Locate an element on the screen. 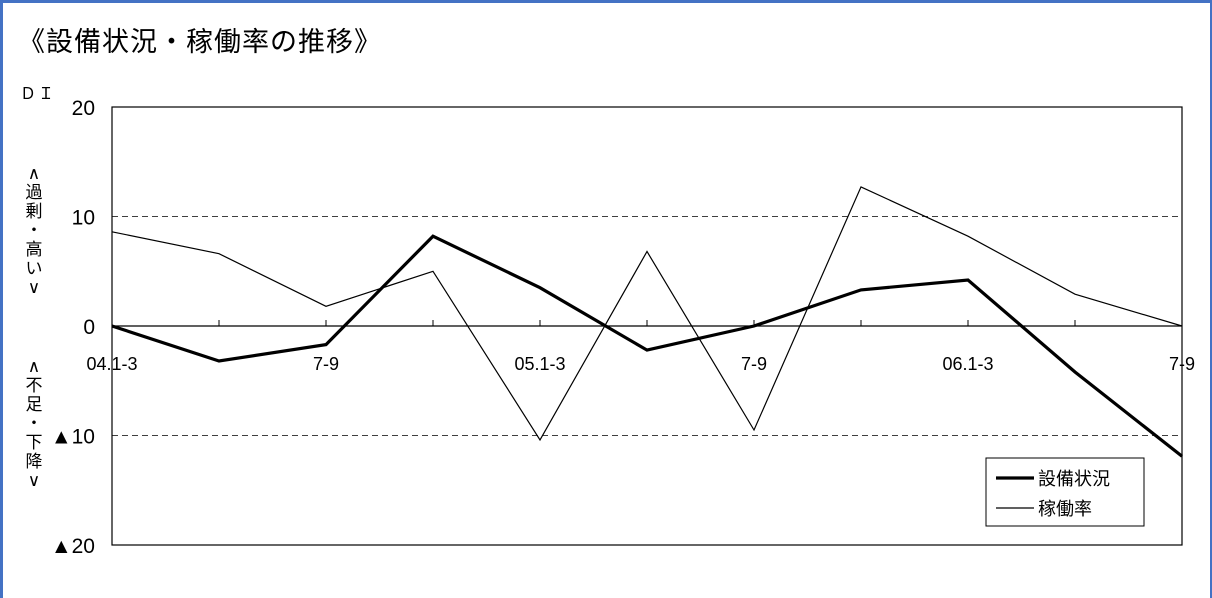 The width and height of the screenshot is (1212, 598). y-tick-label: ▲10 is located at coordinates (73, 437).